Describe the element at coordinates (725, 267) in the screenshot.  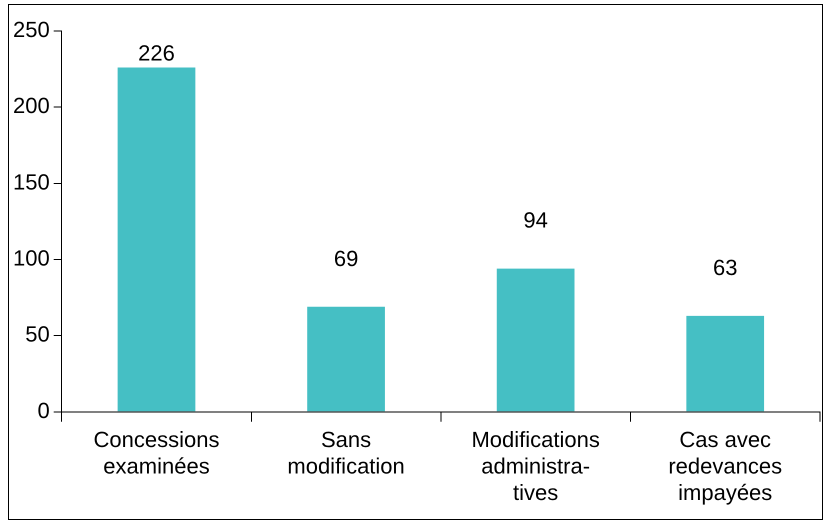
I see `data-label: 63` at that location.